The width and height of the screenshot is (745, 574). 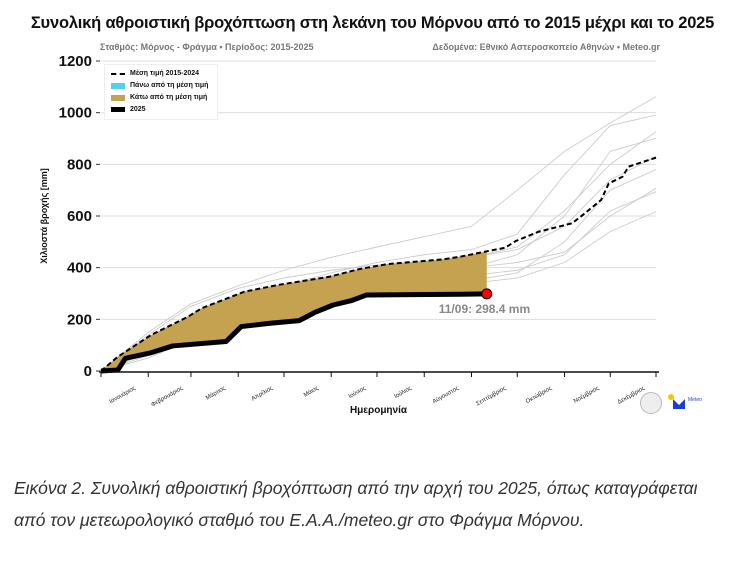 I want to click on naa-logo, so click(x=651, y=403).